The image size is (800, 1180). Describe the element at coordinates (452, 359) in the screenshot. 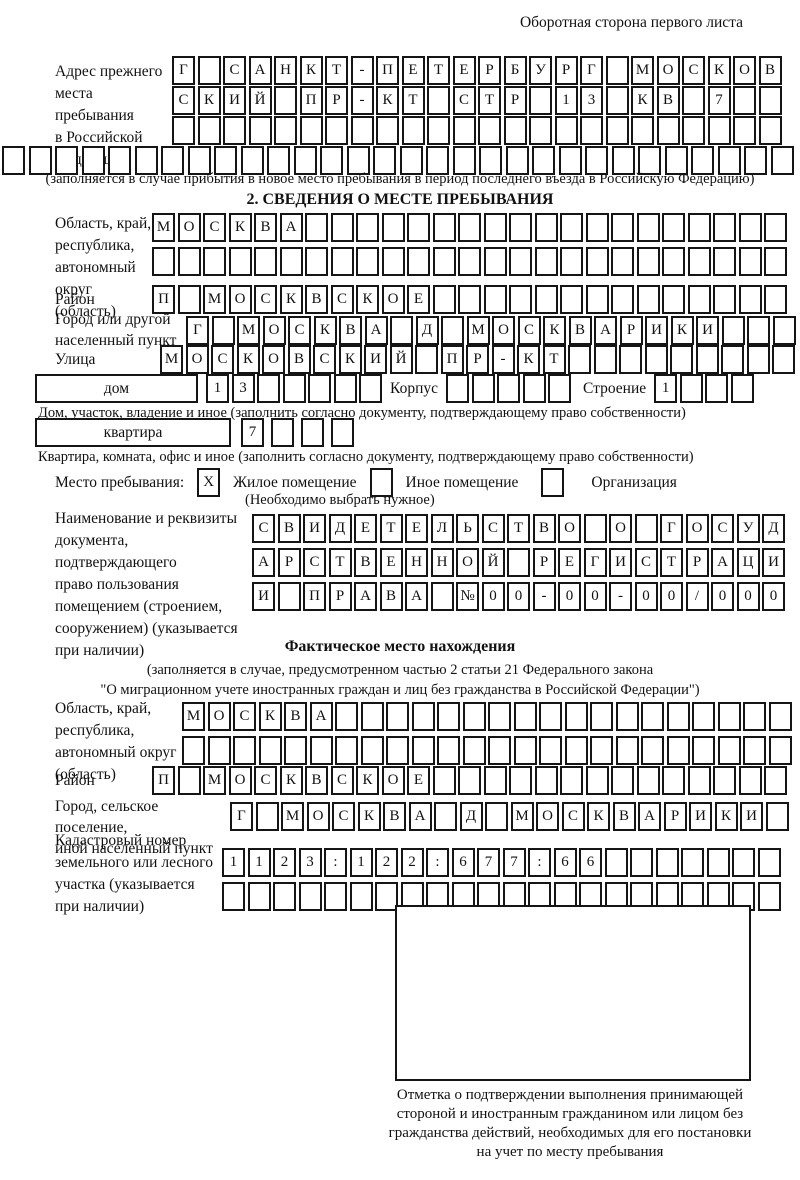

I see `char-cell: П` at that location.